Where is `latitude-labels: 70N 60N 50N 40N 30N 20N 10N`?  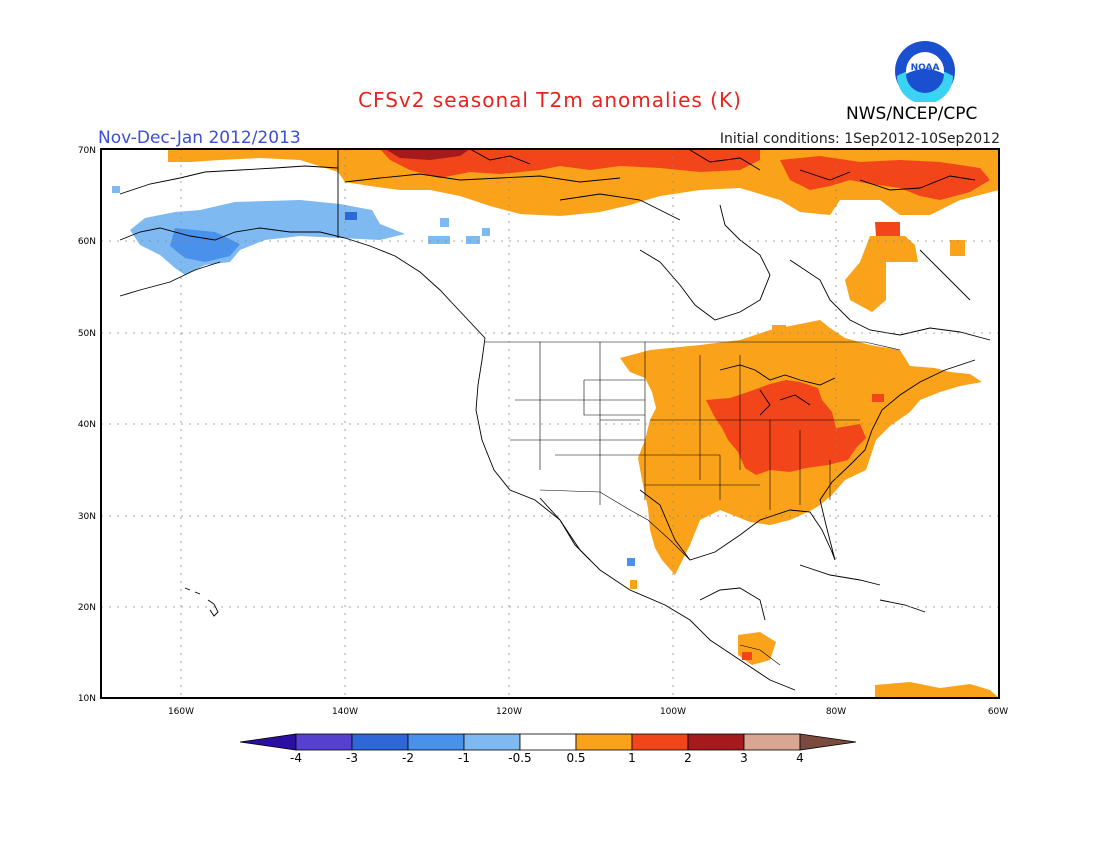 latitude-labels: 70N 60N 50N 40N 30N 20N 10N is located at coordinates (87, 425).